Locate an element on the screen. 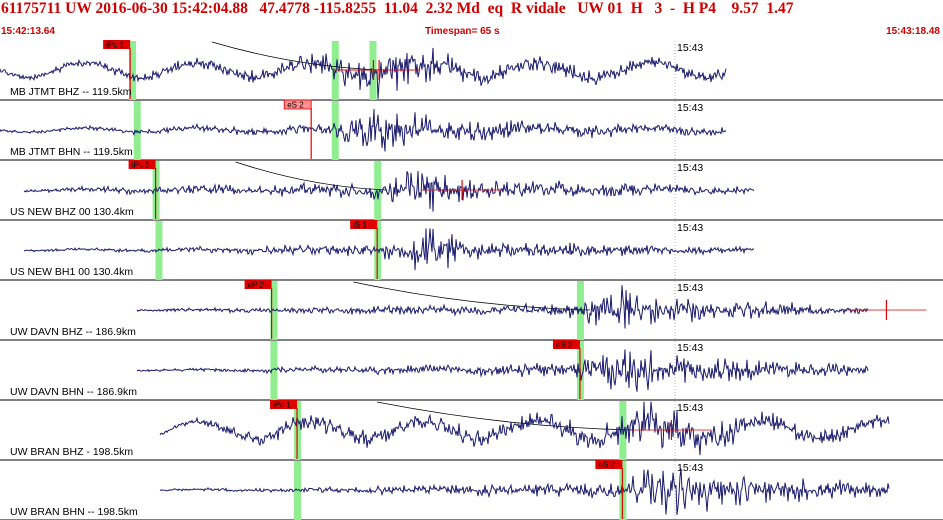 This screenshot has height=520, width=943. start-time: 15:42:13.64 is located at coordinates (28, 31).